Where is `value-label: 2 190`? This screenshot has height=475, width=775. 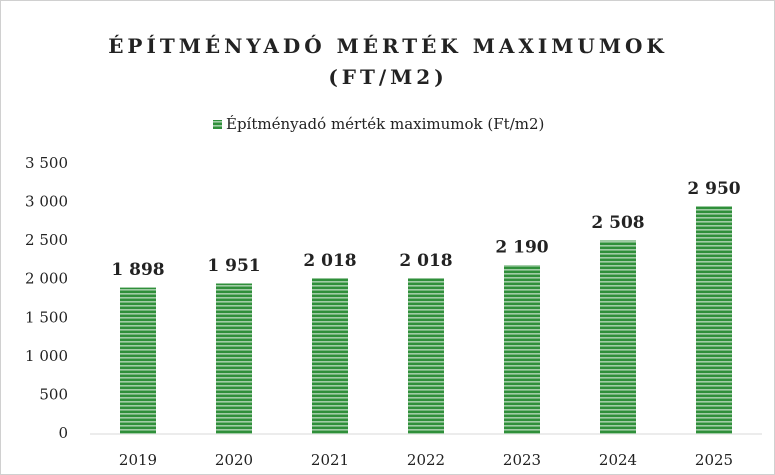
value-label: 2 190 is located at coordinates (521, 248).